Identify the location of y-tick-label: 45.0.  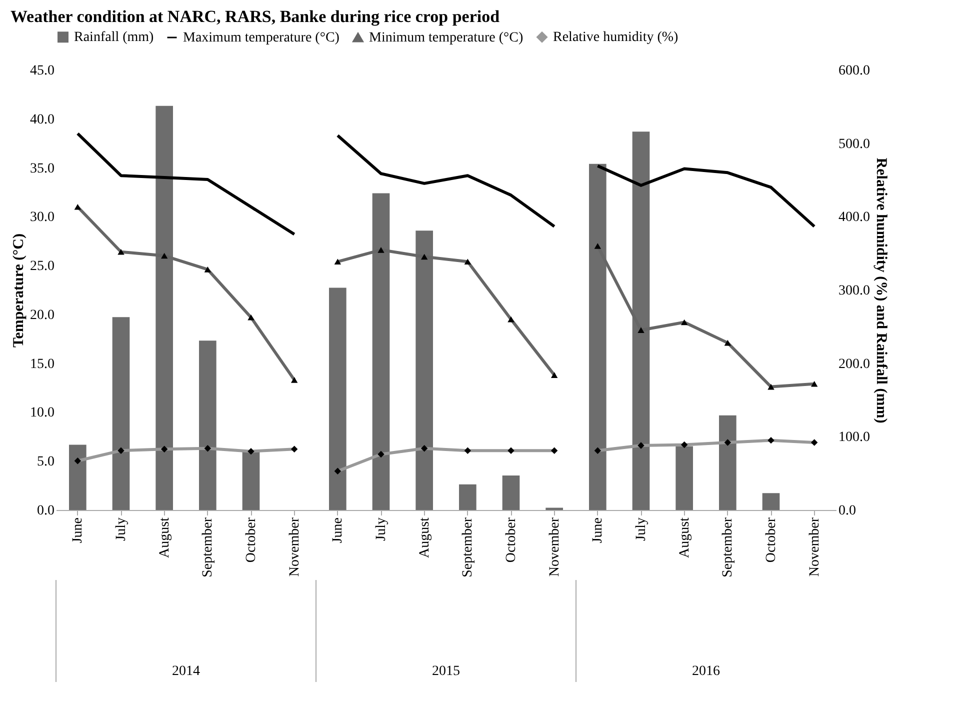
(42, 71).